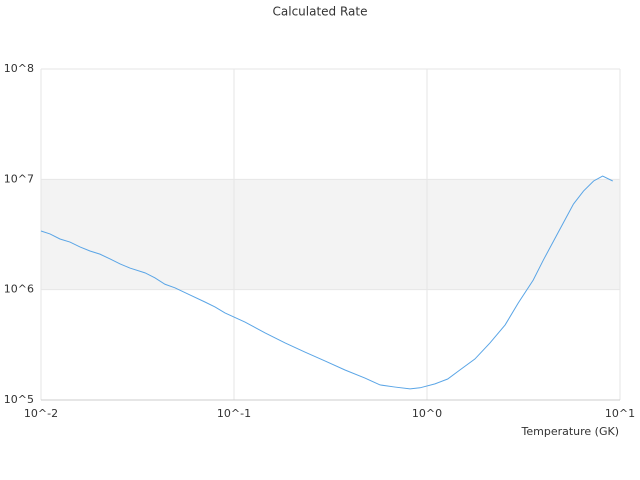  I want to click on chart-title: Calculated Rate, so click(320, 12).